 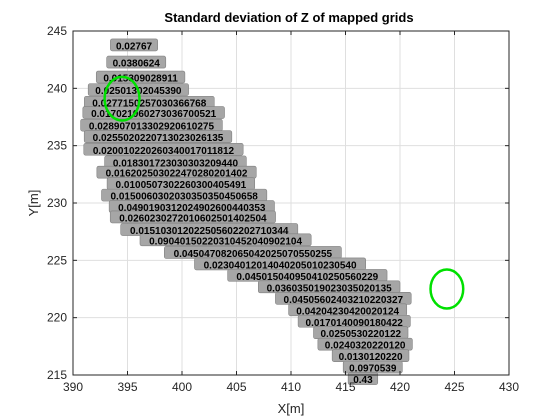 What do you see at coordinates (347, 311) in the screenshot?
I see `value-label: 0.04204230420020124` at bounding box center [347, 311].